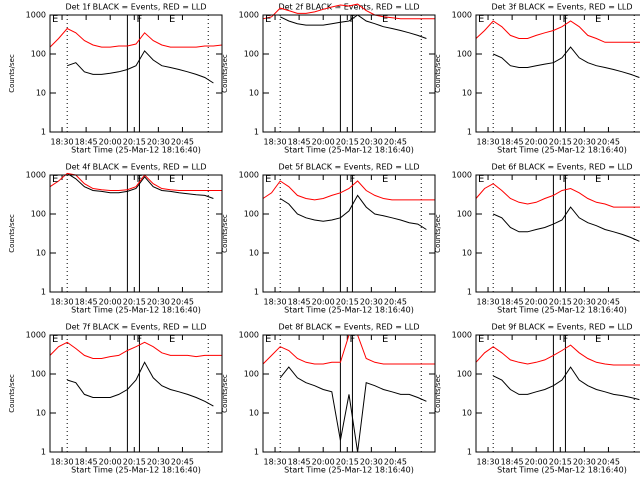  I want to click on chart-title: Det 6f BLACK = Events, RED = LLD, so click(561, 167).